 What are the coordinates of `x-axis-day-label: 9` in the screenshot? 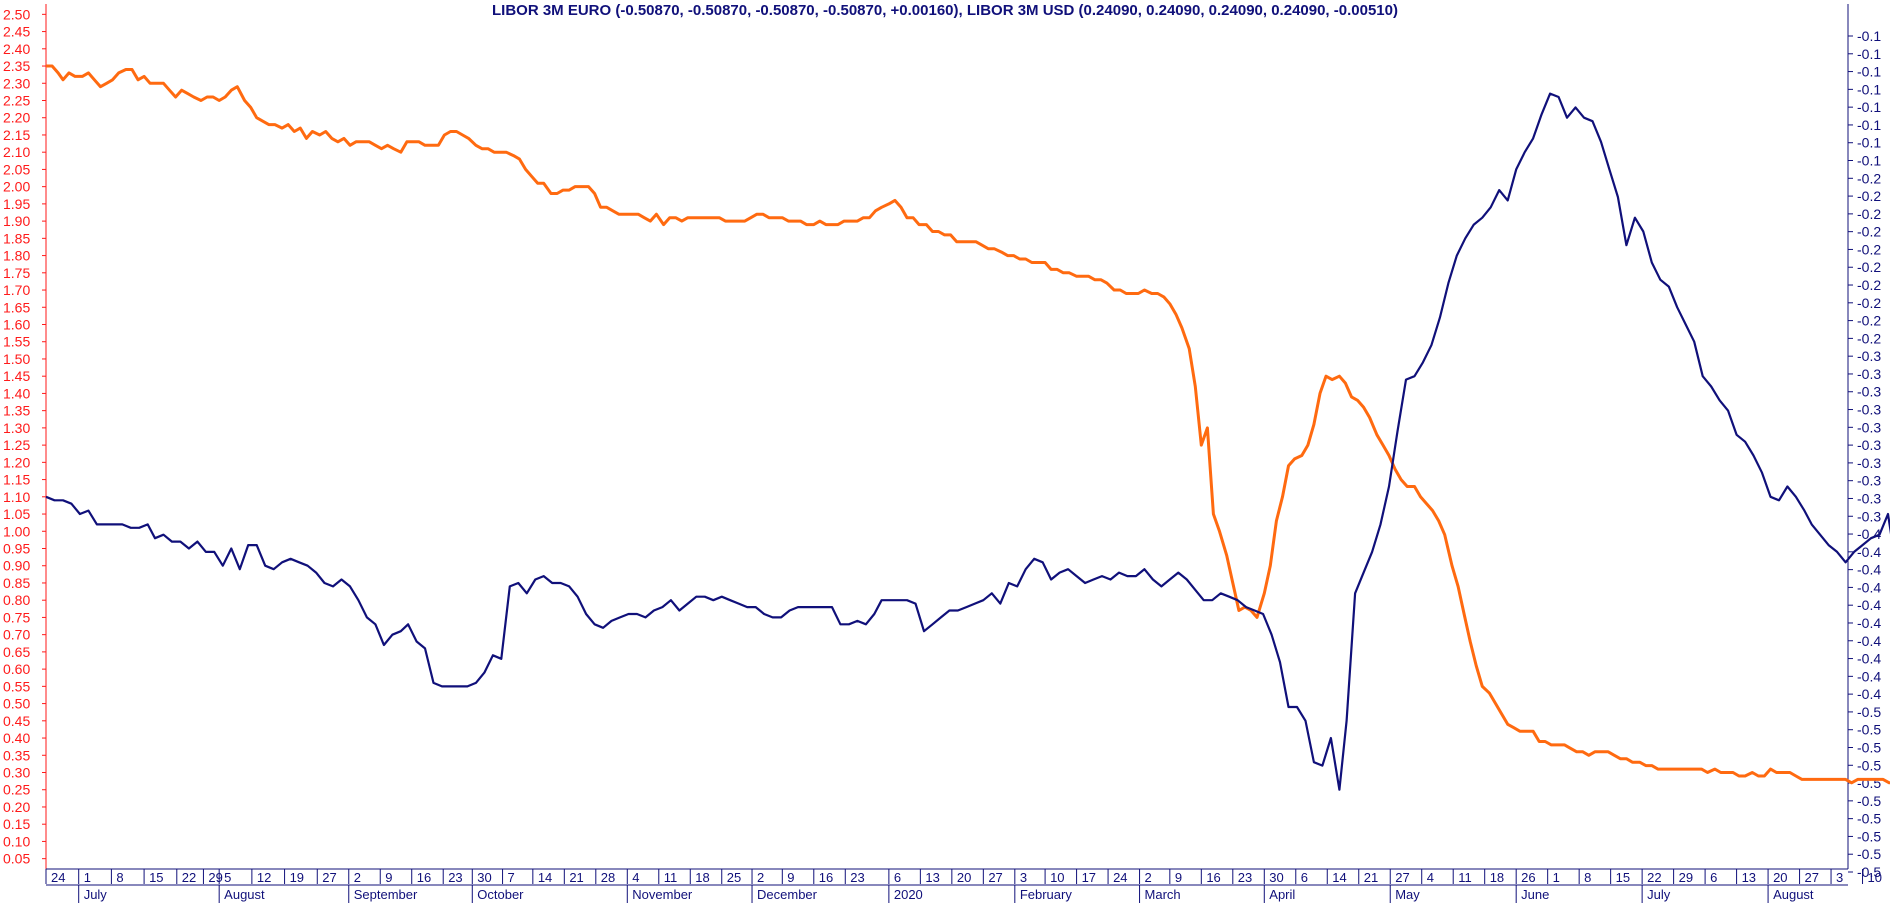 It's located at (790, 877).